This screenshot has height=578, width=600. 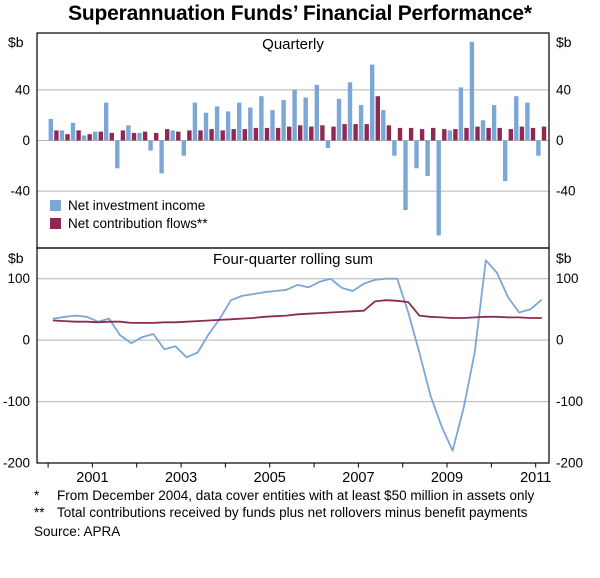 I want to click on line-net-contribution-flows, so click(x=297, y=311).